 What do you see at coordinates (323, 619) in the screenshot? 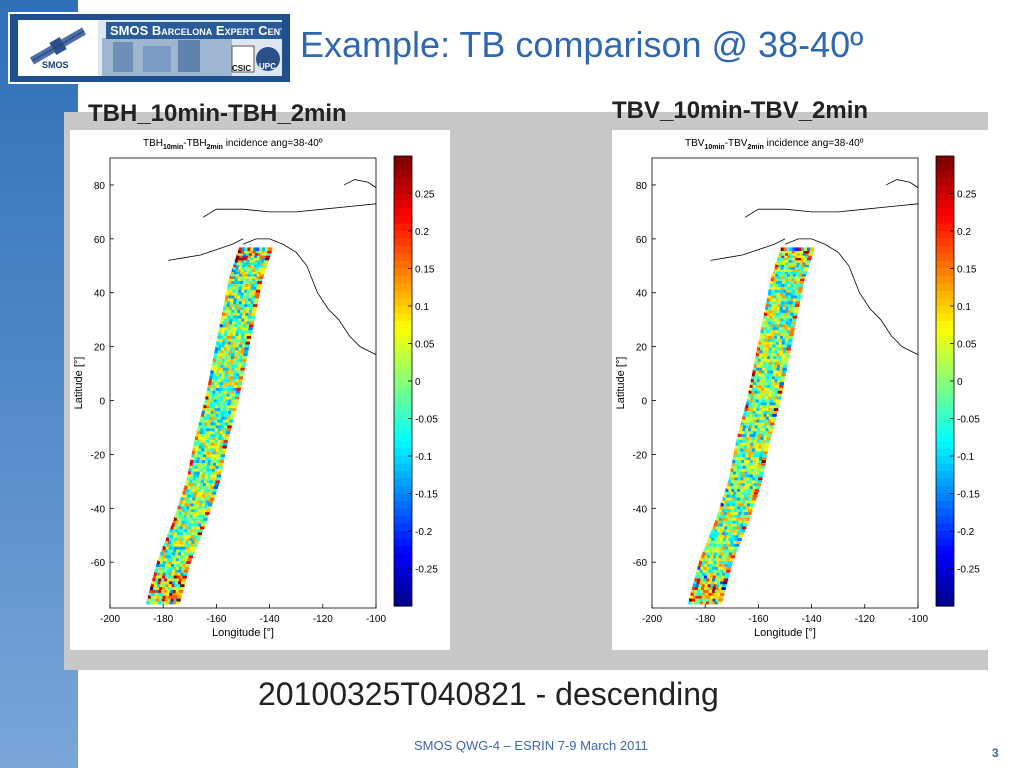
I see `x-tick-label: -120` at bounding box center [323, 619].